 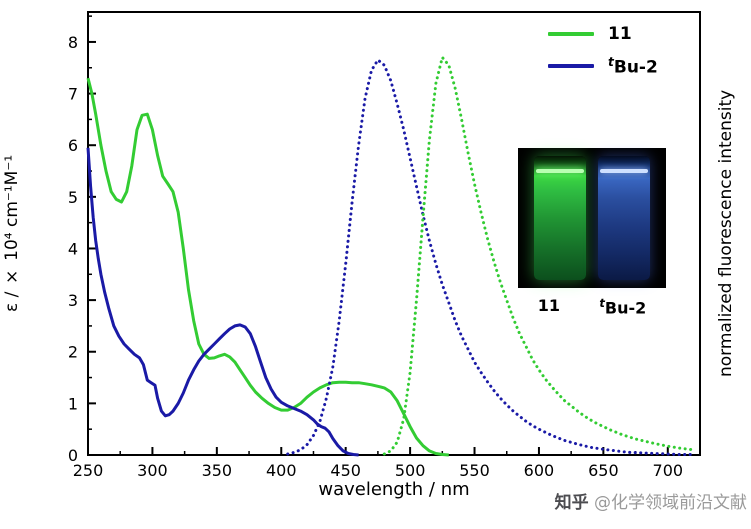 I want to click on x-tick-label: 300, so click(x=152, y=470).